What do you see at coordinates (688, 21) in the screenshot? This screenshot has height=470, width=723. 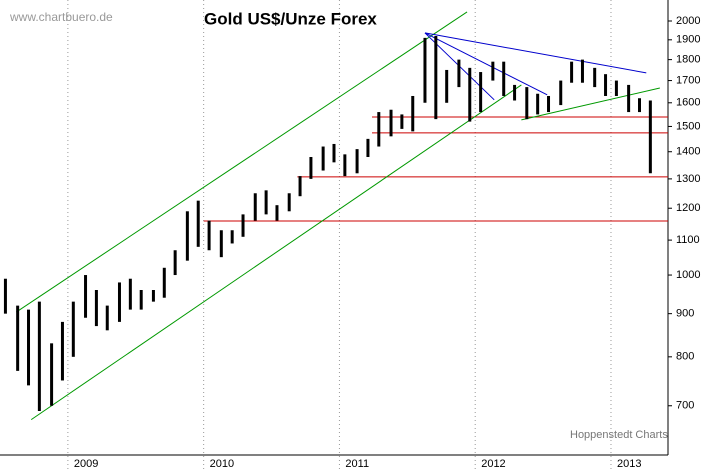 I see `y-tick-label: 2000` at bounding box center [688, 21].